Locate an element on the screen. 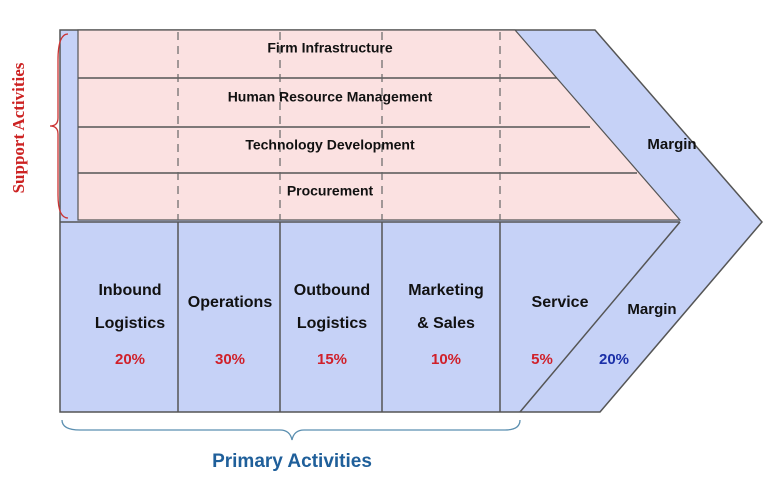 The height and width of the screenshot is (487, 767). support-brace is located at coordinates (59, 126).